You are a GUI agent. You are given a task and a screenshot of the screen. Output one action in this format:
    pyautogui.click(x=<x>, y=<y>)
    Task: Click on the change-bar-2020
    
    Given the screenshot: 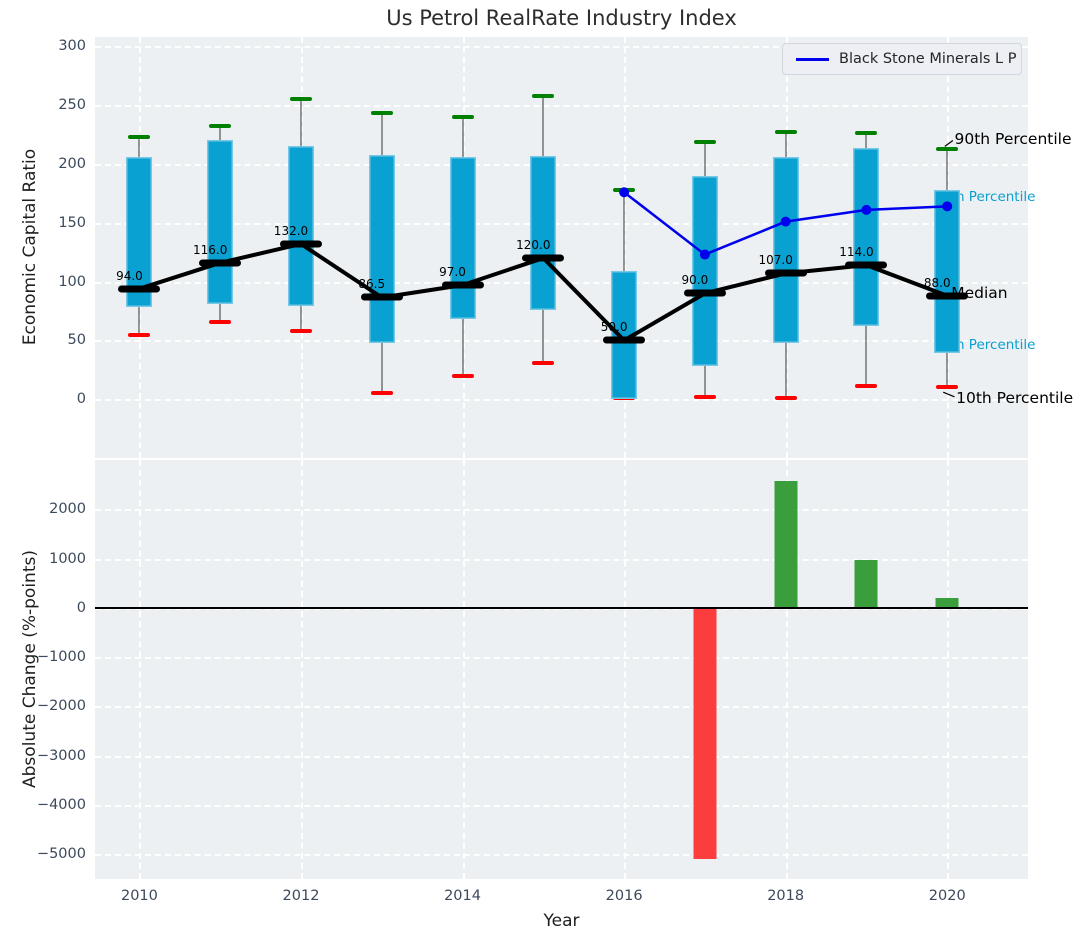 What is the action you would take?
    pyautogui.click(x=947, y=603)
    